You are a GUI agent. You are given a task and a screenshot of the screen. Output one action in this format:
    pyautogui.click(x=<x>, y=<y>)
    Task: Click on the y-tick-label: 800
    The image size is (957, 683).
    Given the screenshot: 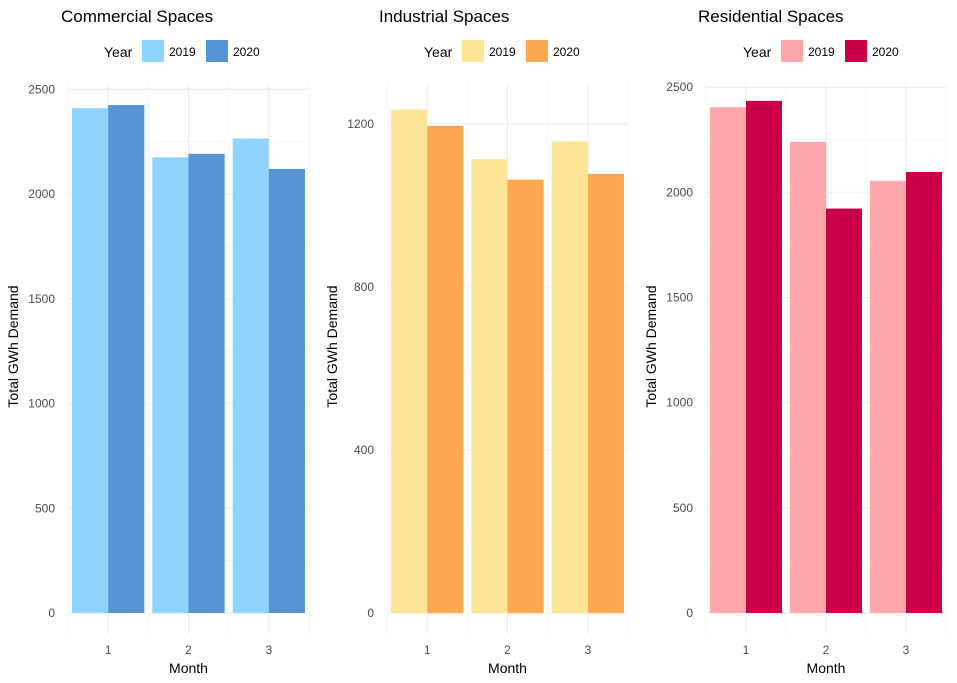 What is the action you would take?
    pyautogui.click(x=364, y=287)
    